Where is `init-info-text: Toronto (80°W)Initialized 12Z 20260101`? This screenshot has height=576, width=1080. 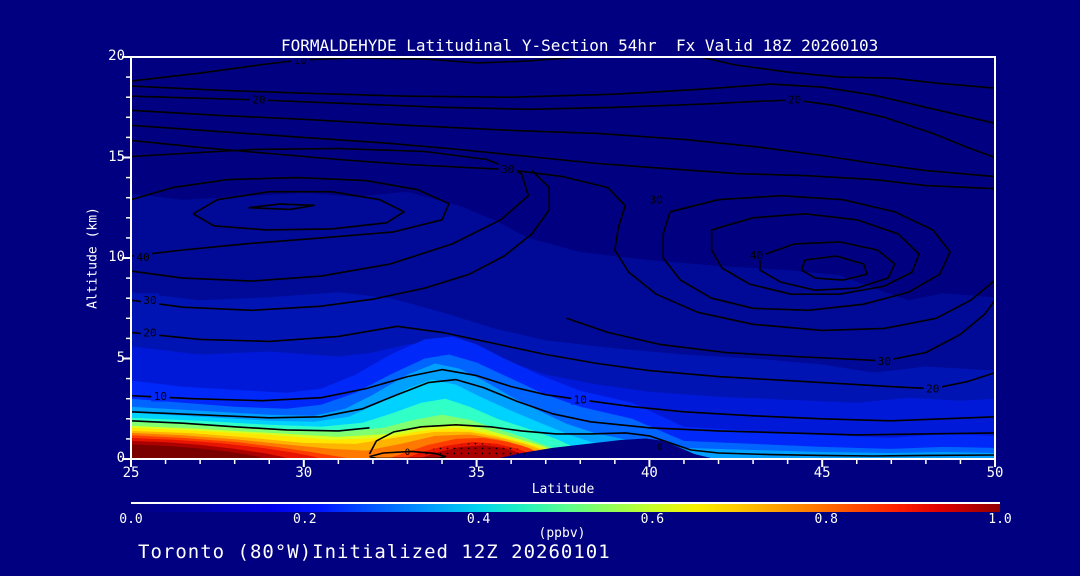
init-info-text: Toronto (80°W)Initialized 12Z 20260101 is located at coordinates (374, 552).